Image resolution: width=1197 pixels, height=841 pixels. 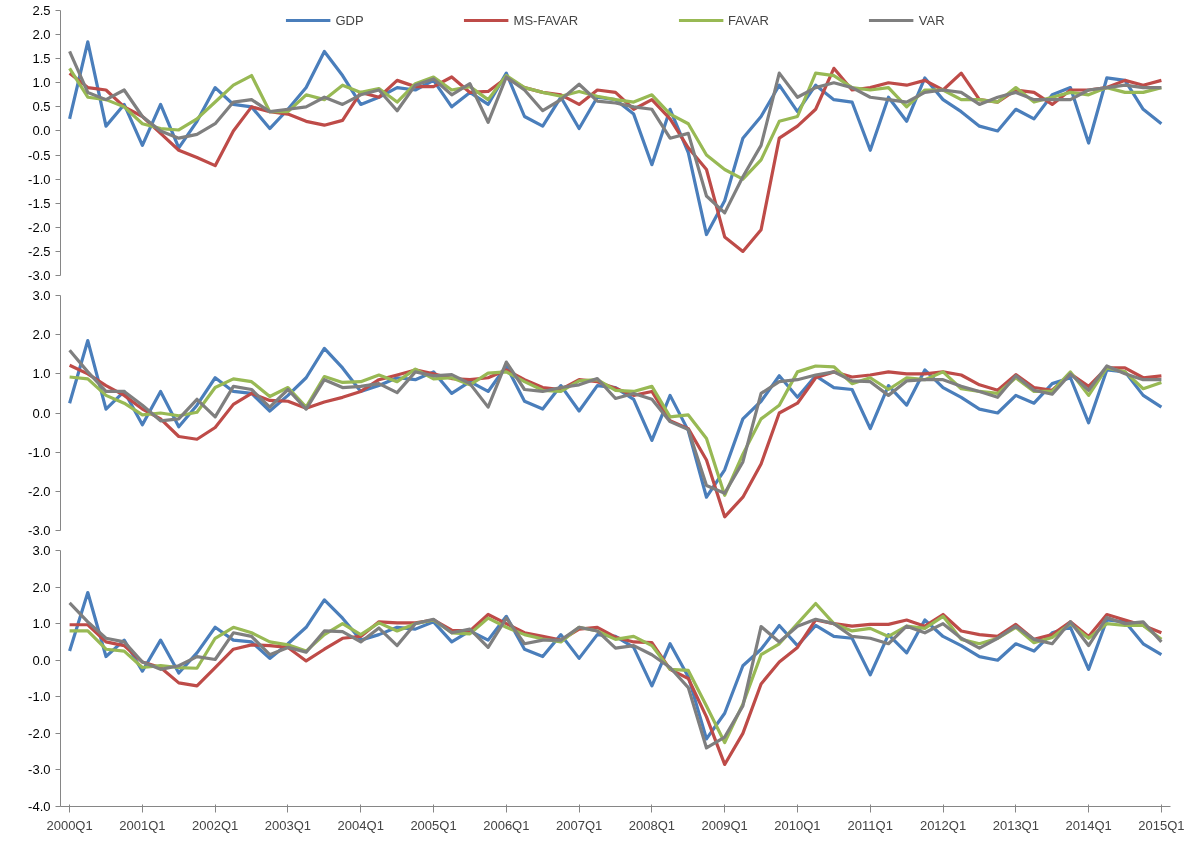 I want to click on x-tick-label: 2015Q1, so click(x=1161, y=825).